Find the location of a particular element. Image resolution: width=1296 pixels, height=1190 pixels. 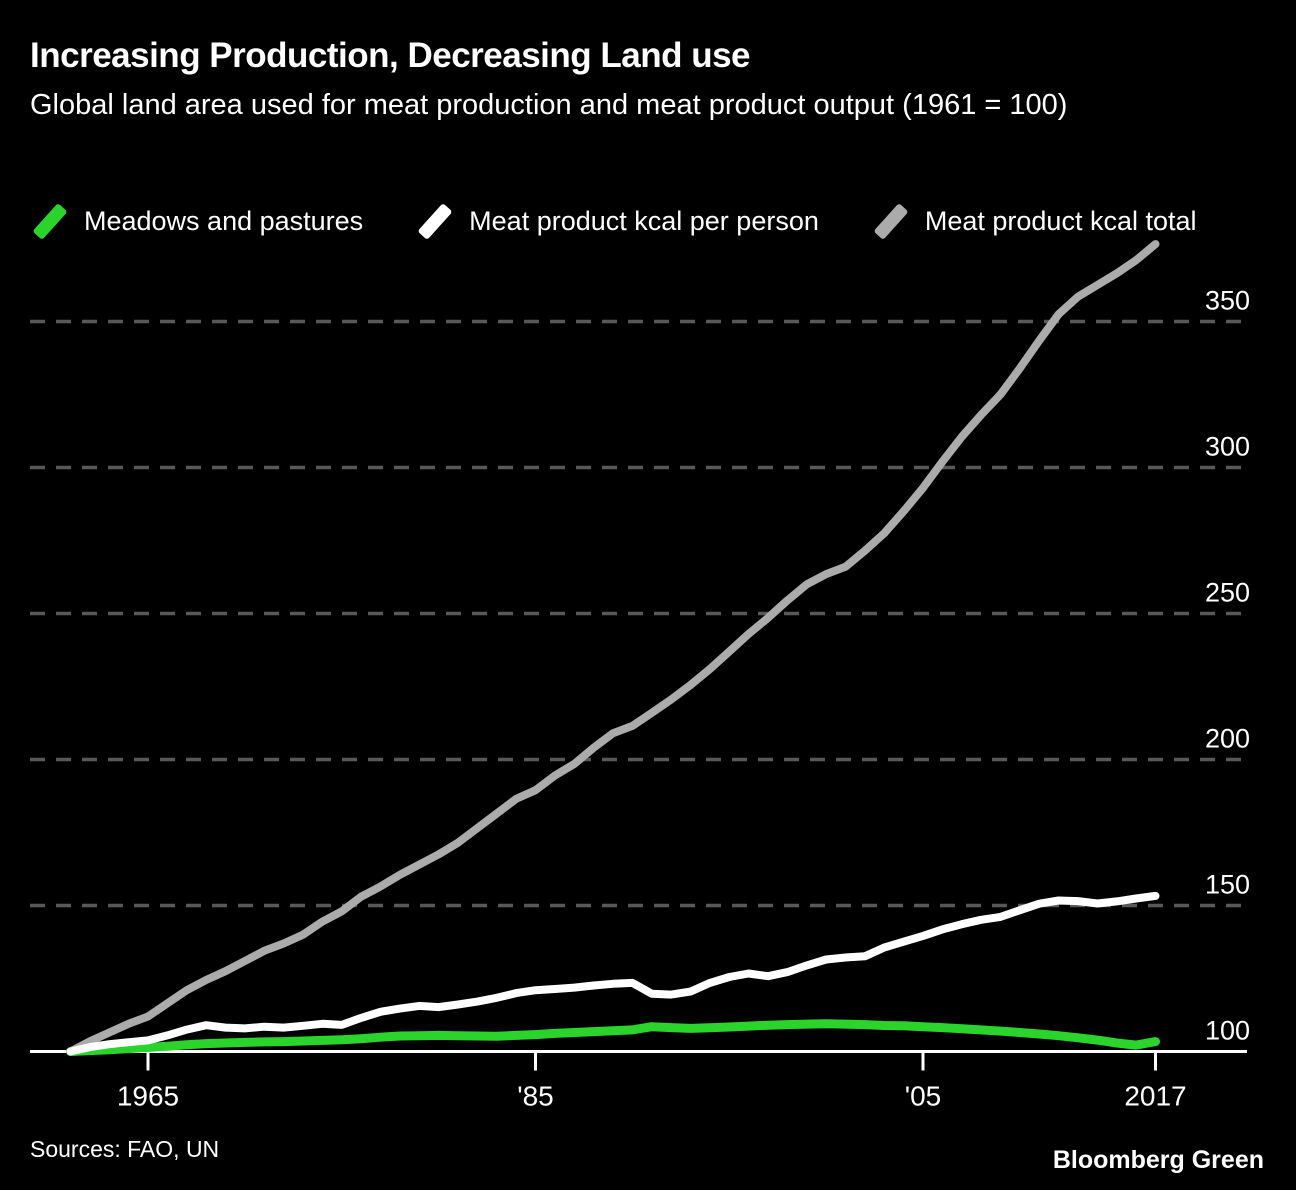

x-axis-label: 2017 is located at coordinates (1155, 1096).